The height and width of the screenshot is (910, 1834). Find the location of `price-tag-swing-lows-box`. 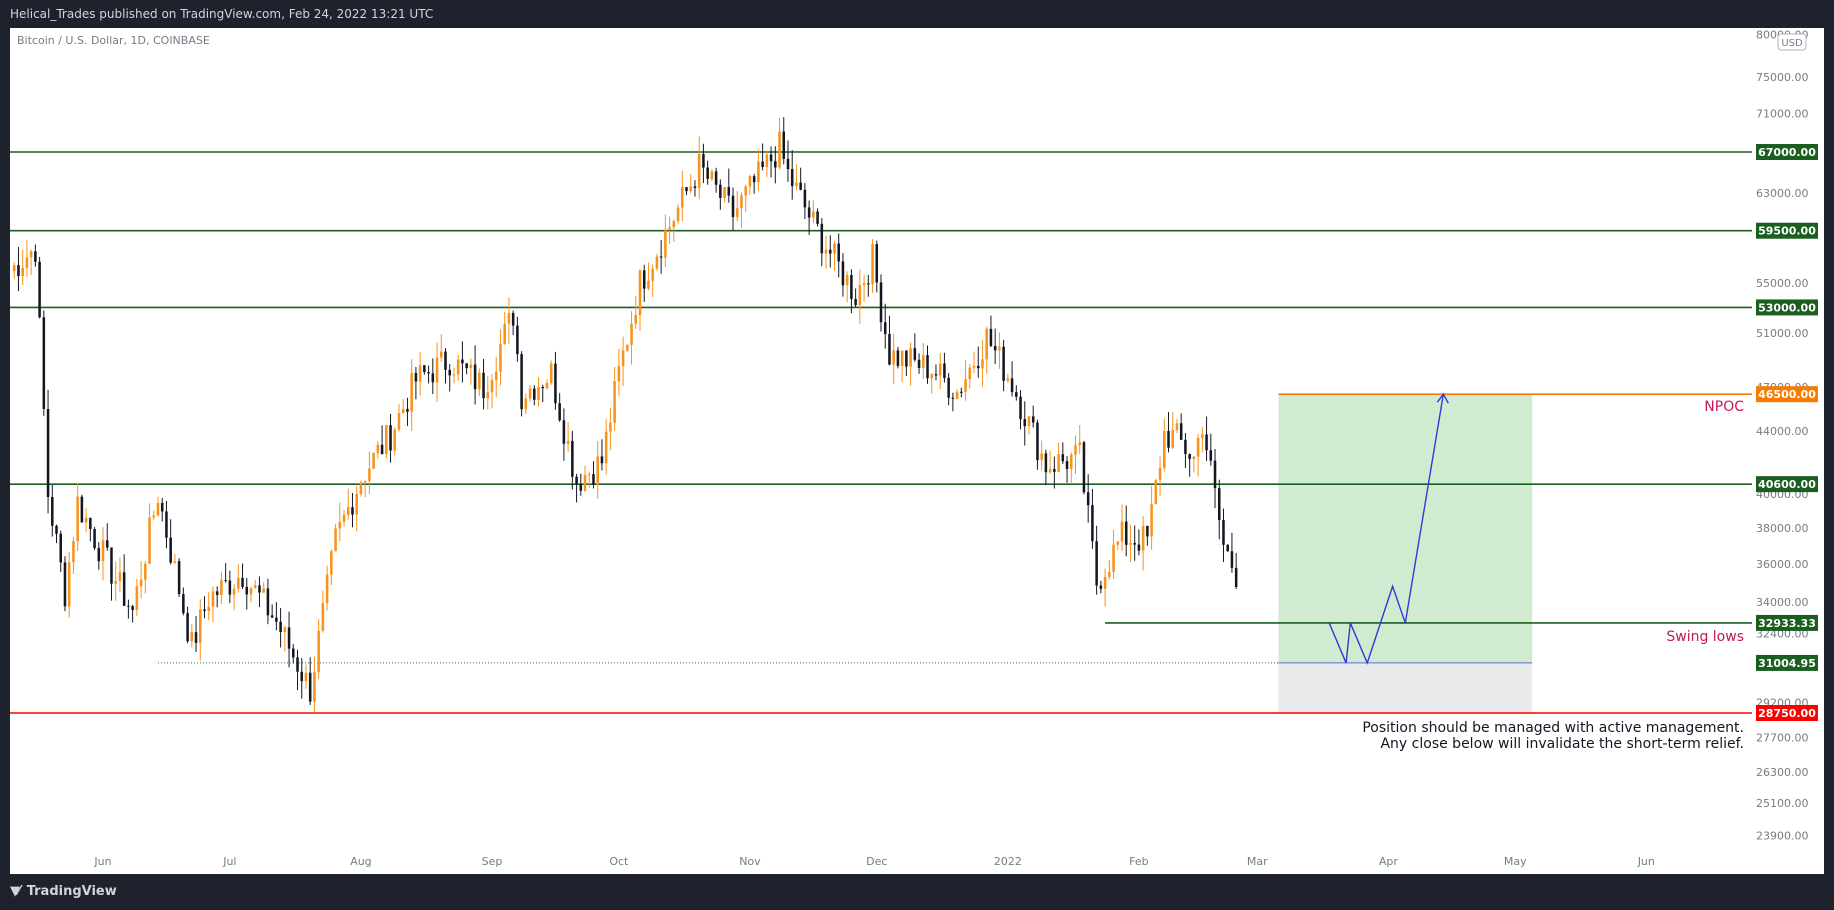

price-tag-swing-lows-box is located at coordinates (1787, 662).